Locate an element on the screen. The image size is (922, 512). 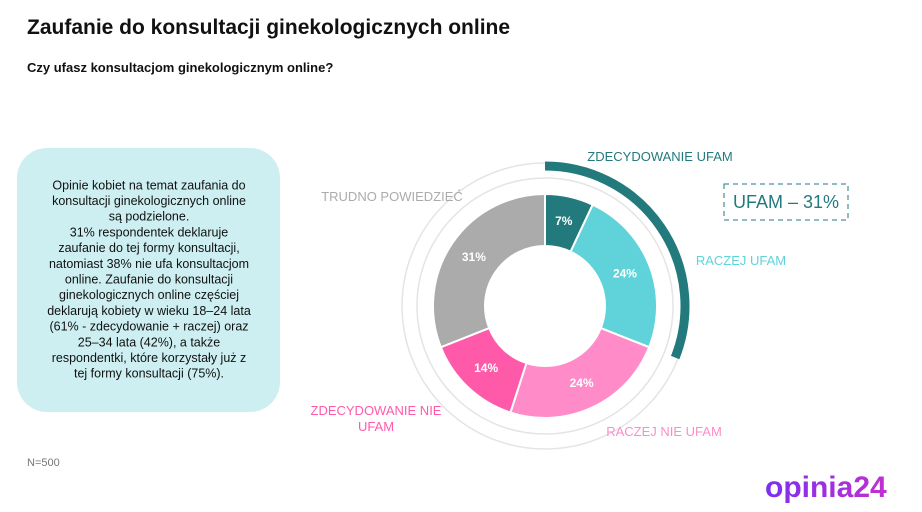
note-line: ginekologicznych online częściej is located at coordinates (149, 295).